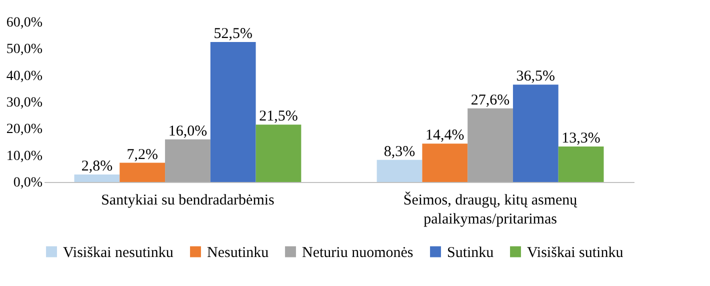  Describe the element at coordinates (24, 50) in the screenshot. I see `y-tick-label: 50,0%` at that location.